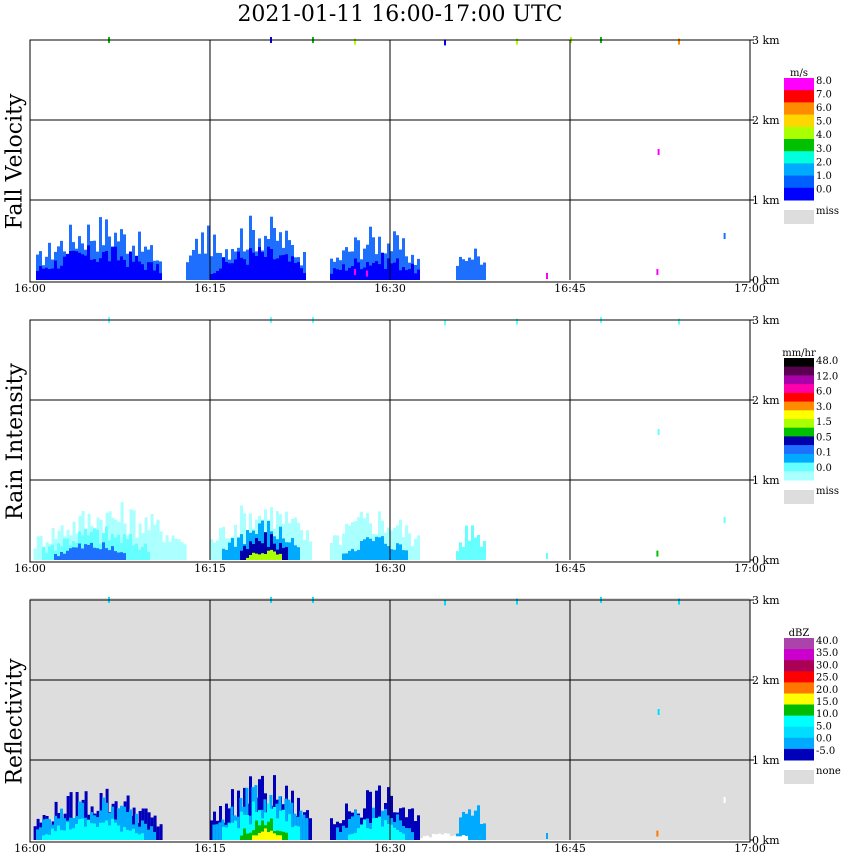  What do you see at coordinates (824, 149) in the screenshot?
I see `colorbar-label: 3.0` at bounding box center [824, 149].